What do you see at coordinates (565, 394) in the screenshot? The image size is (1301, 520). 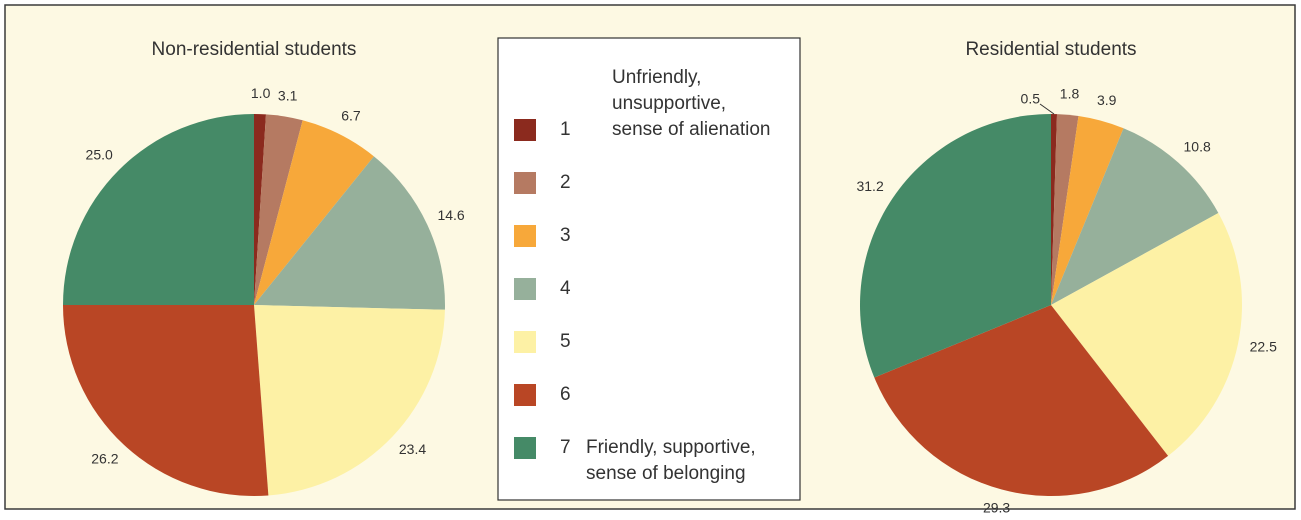 I see `legend-label: 6` at bounding box center [565, 394].